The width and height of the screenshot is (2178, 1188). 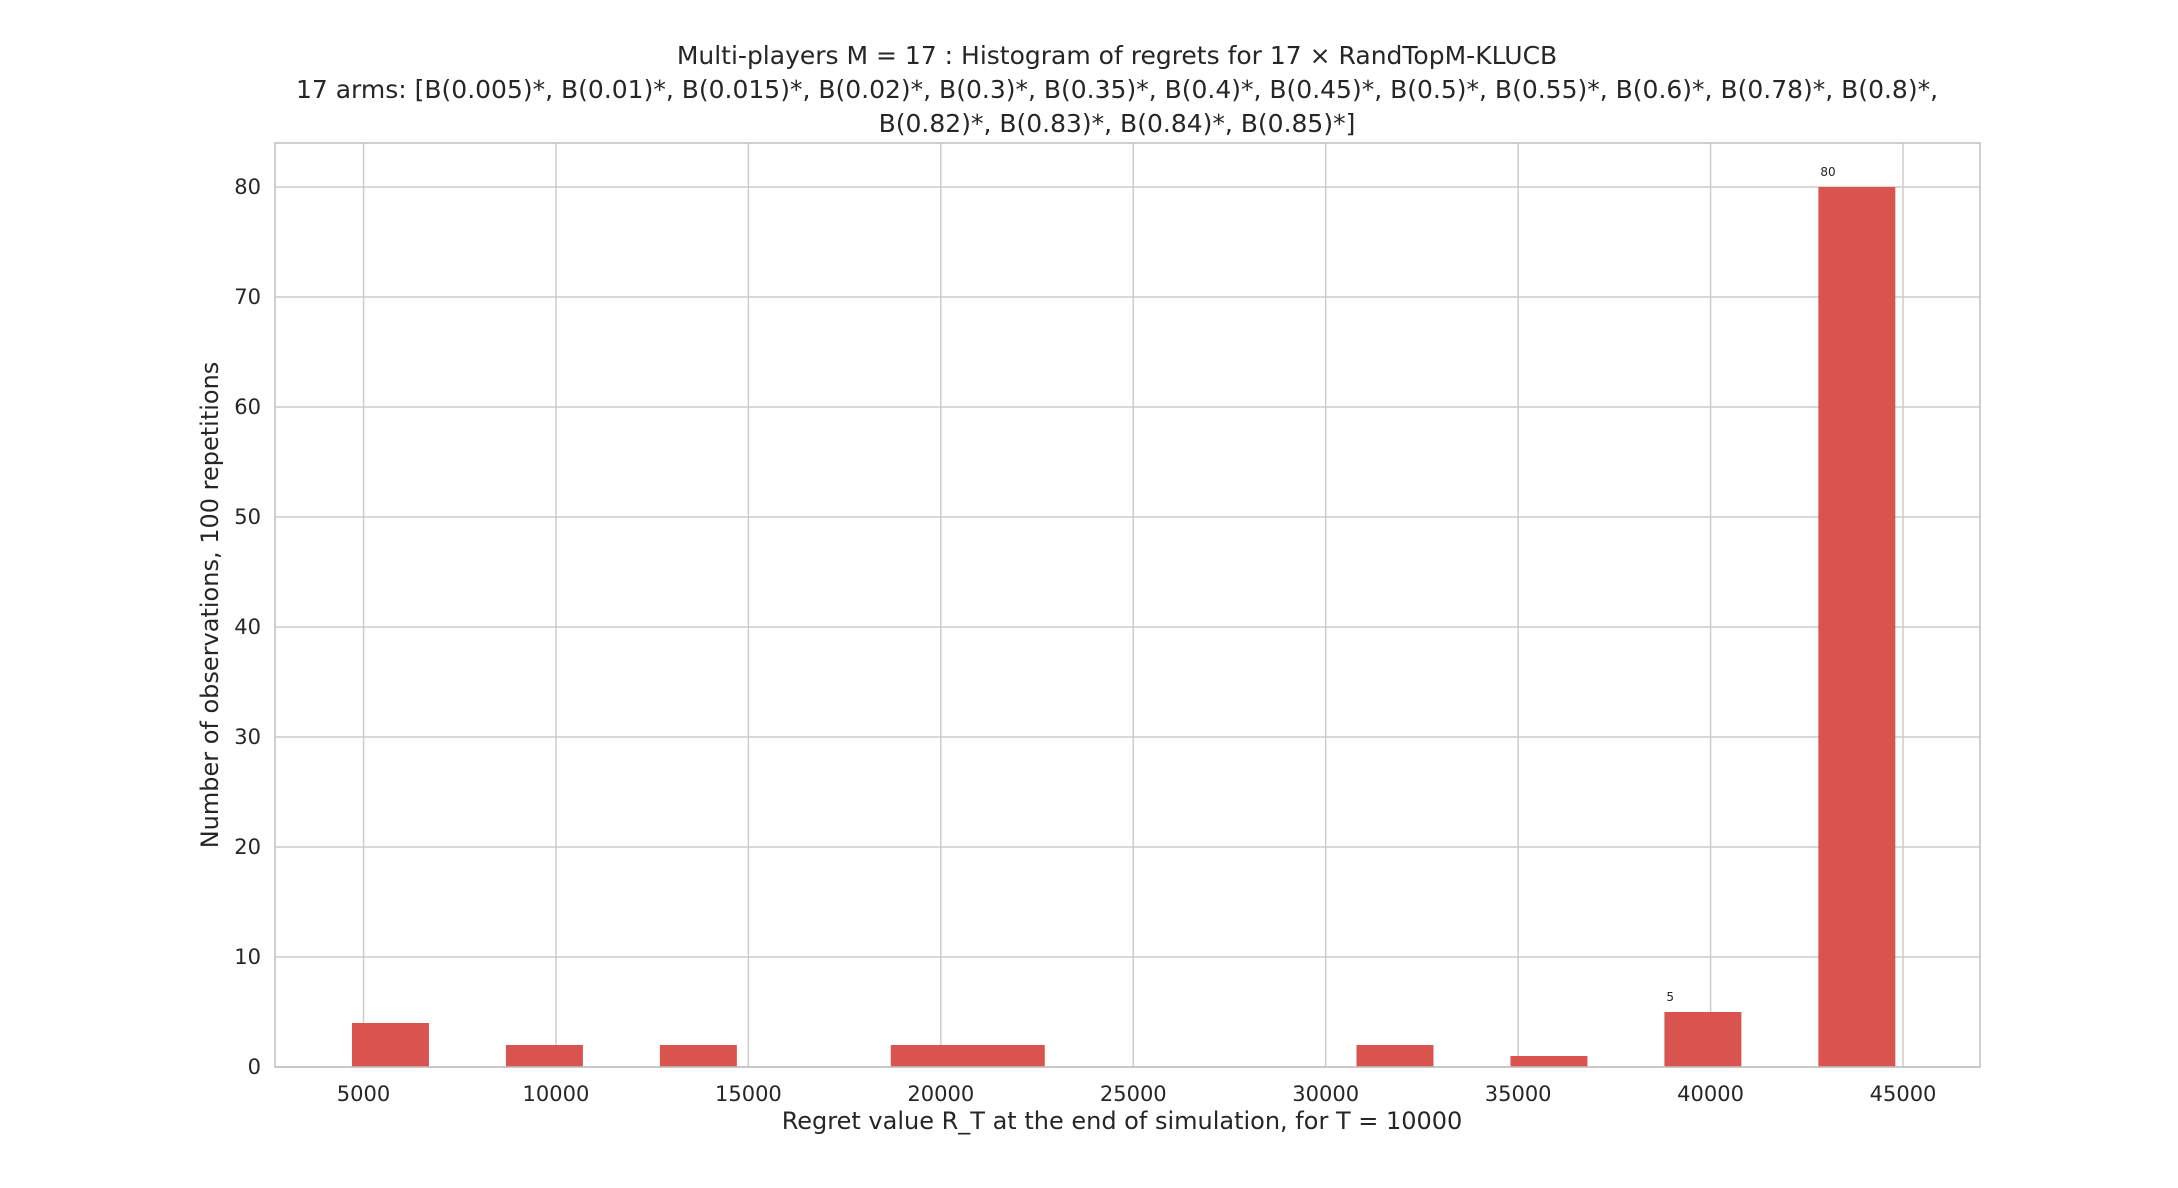 I want to click on y-tick-label: 20, so click(x=247, y=847).